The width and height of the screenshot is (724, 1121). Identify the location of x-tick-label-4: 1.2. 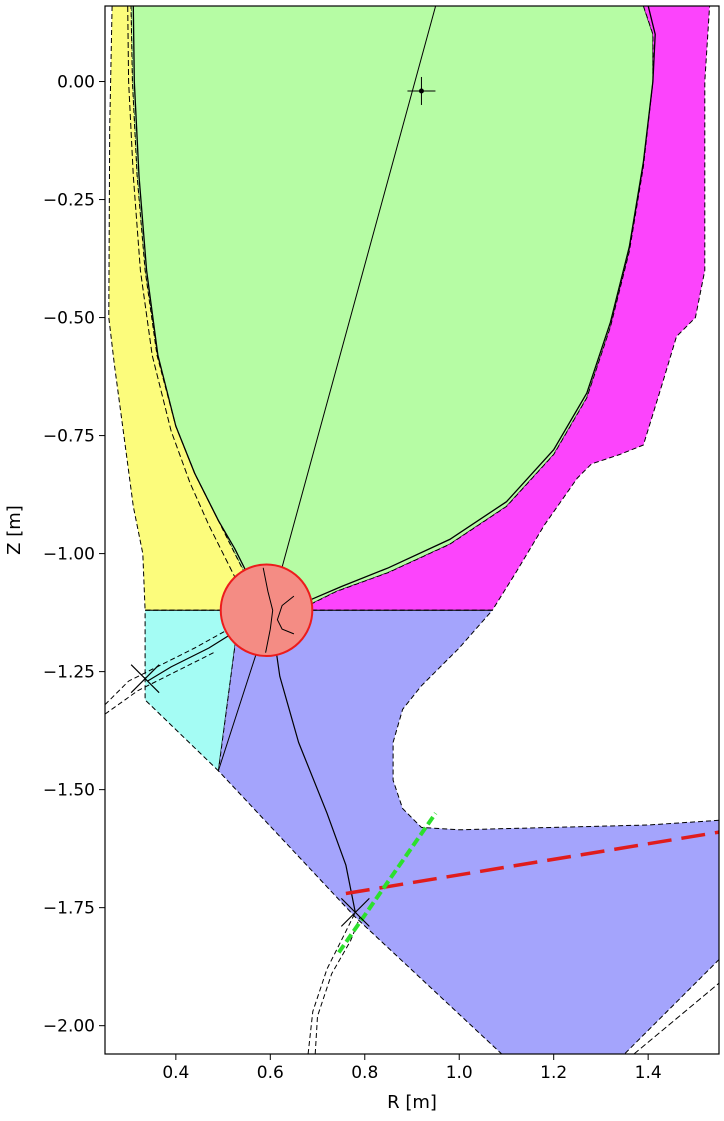
(553, 1073).